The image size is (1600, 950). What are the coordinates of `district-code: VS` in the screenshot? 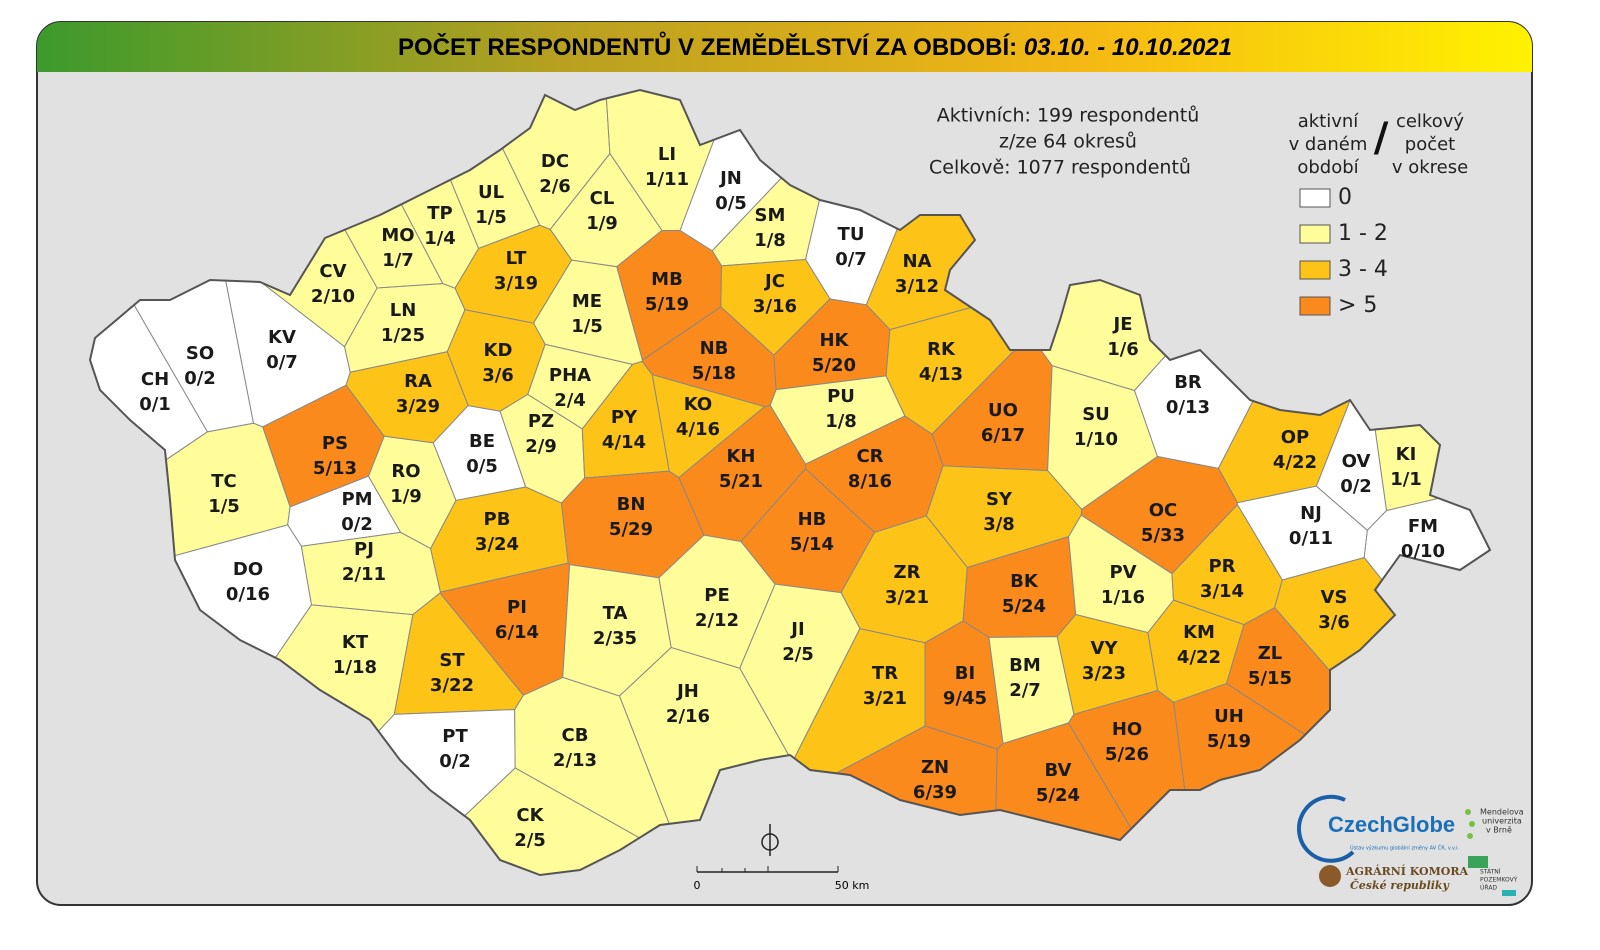 It's located at (1334, 597).